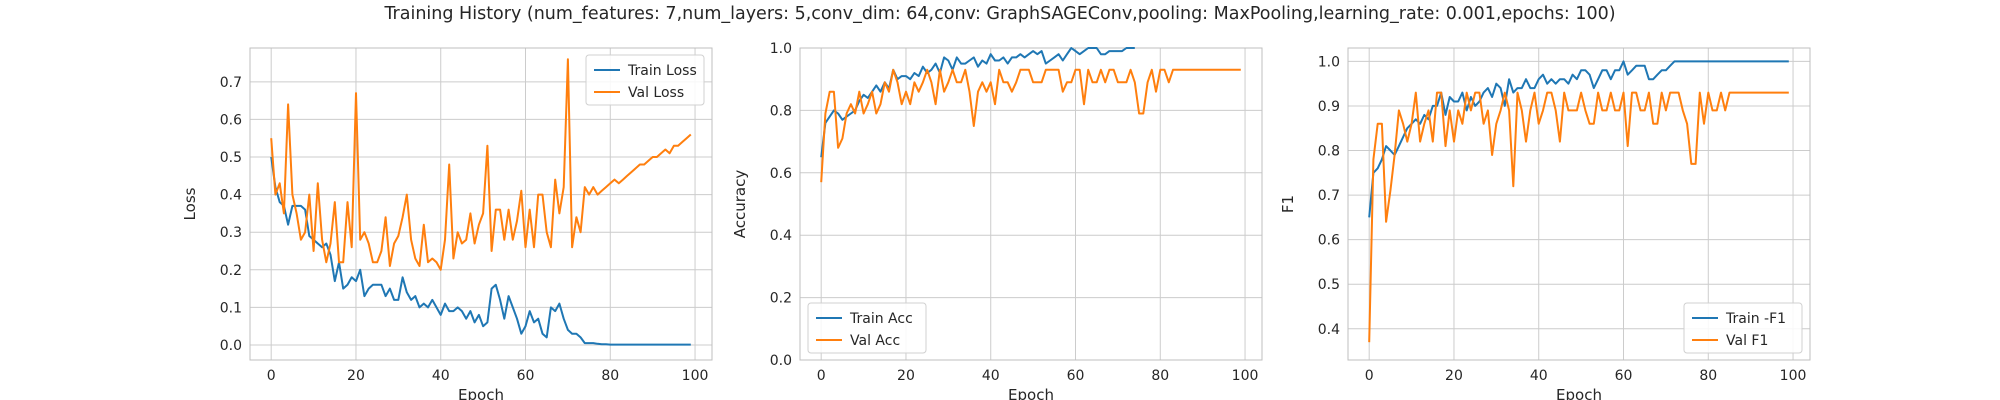 This screenshot has width=2000, height=400. What do you see at coordinates (740, 204) in the screenshot?
I see `accuracy-ylabel: Accuracy` at bounding box center [740, 204].